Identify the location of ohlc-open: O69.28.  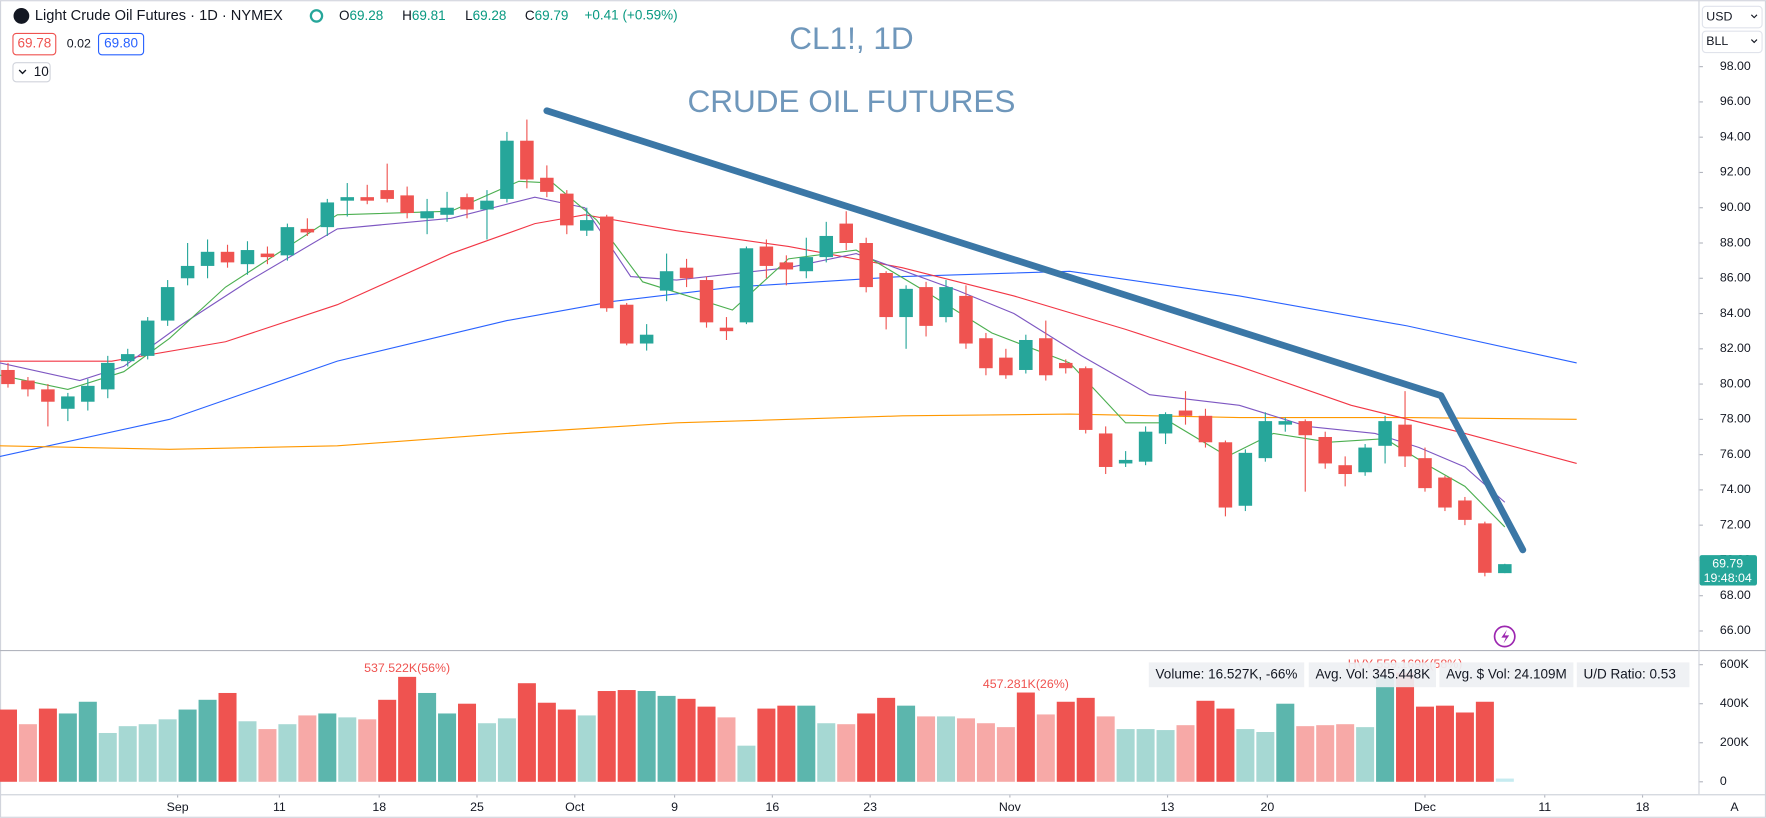
(361, 14).